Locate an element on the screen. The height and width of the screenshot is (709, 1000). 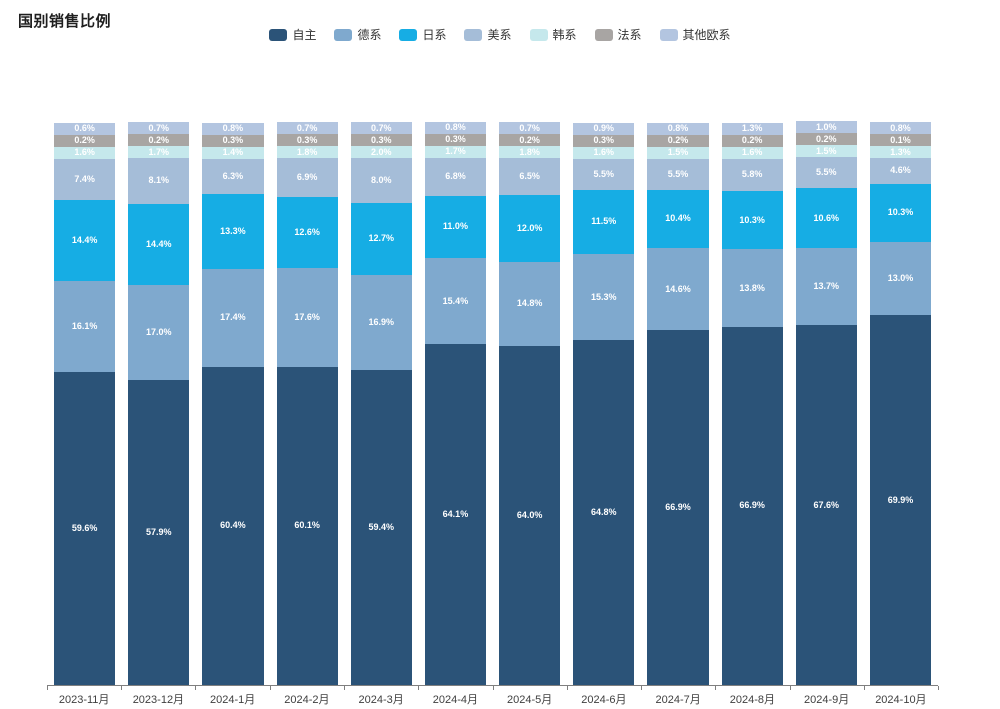
segment-德系-2024-5月: 14.8% is located at coordinates (530, 304).